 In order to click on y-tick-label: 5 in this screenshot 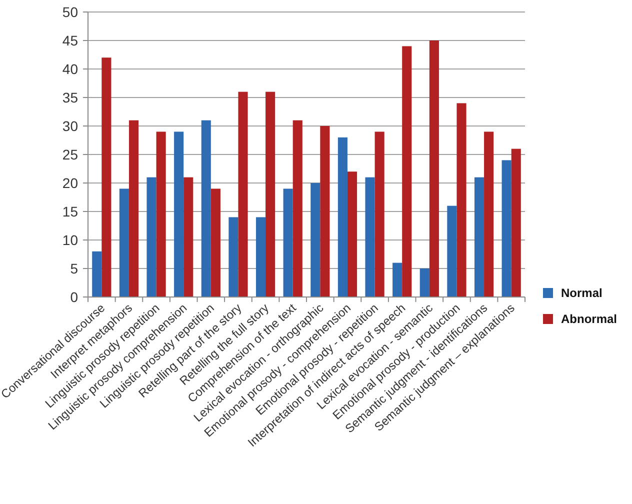, I will do `click(74, 268)`.